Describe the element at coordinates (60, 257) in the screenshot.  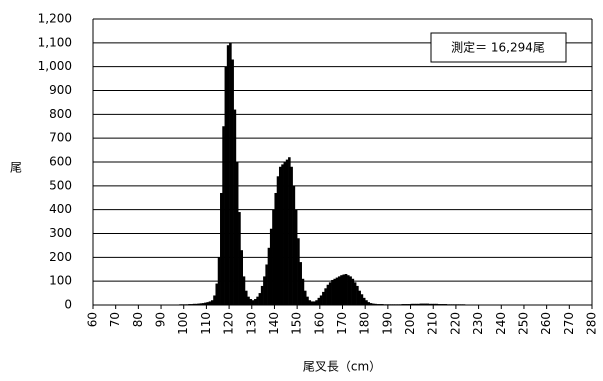
I see `y-tick-label: 200` at that location.